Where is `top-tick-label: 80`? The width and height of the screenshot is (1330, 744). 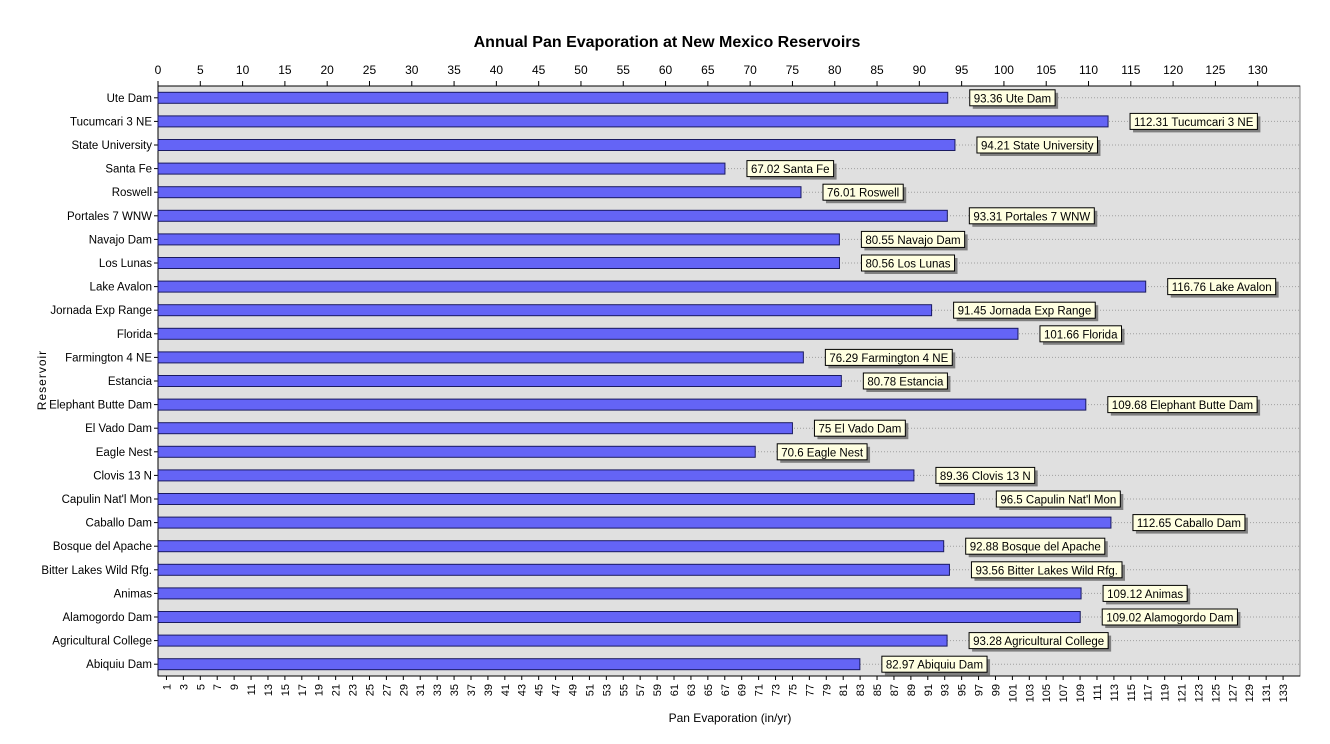 top-tick-label: 80 is located at coordinates (835, 70).